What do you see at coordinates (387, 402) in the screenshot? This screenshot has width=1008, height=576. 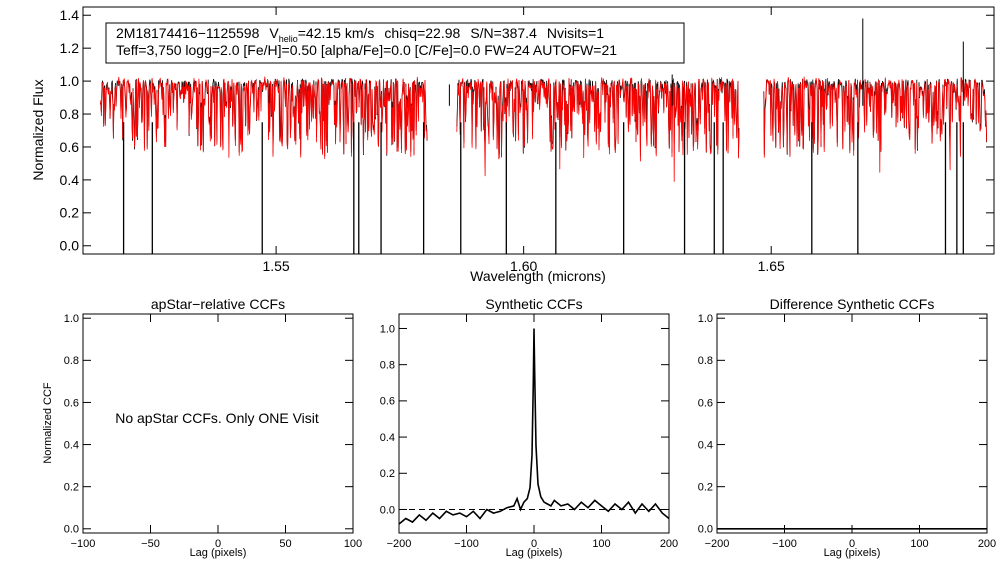 I see `synthetic-ccf-y-tick-label: 0.6` at bounding box center [387, 402].